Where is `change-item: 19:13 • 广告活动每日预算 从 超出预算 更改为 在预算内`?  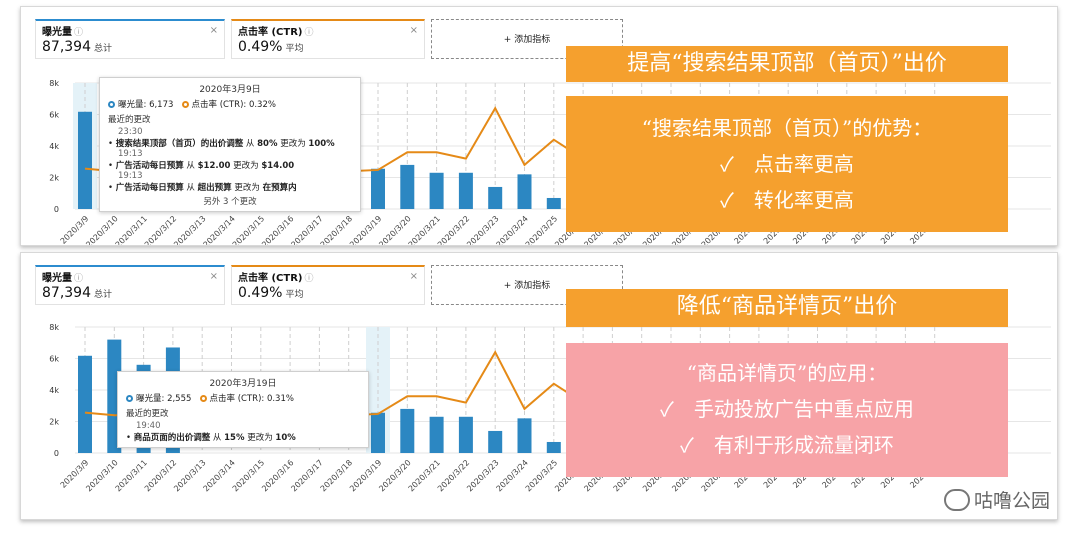
change-item: 19:13 • 广告活动每日预算 从 超出预算 更改为 在预算内 is located at coordinates (230, 182).